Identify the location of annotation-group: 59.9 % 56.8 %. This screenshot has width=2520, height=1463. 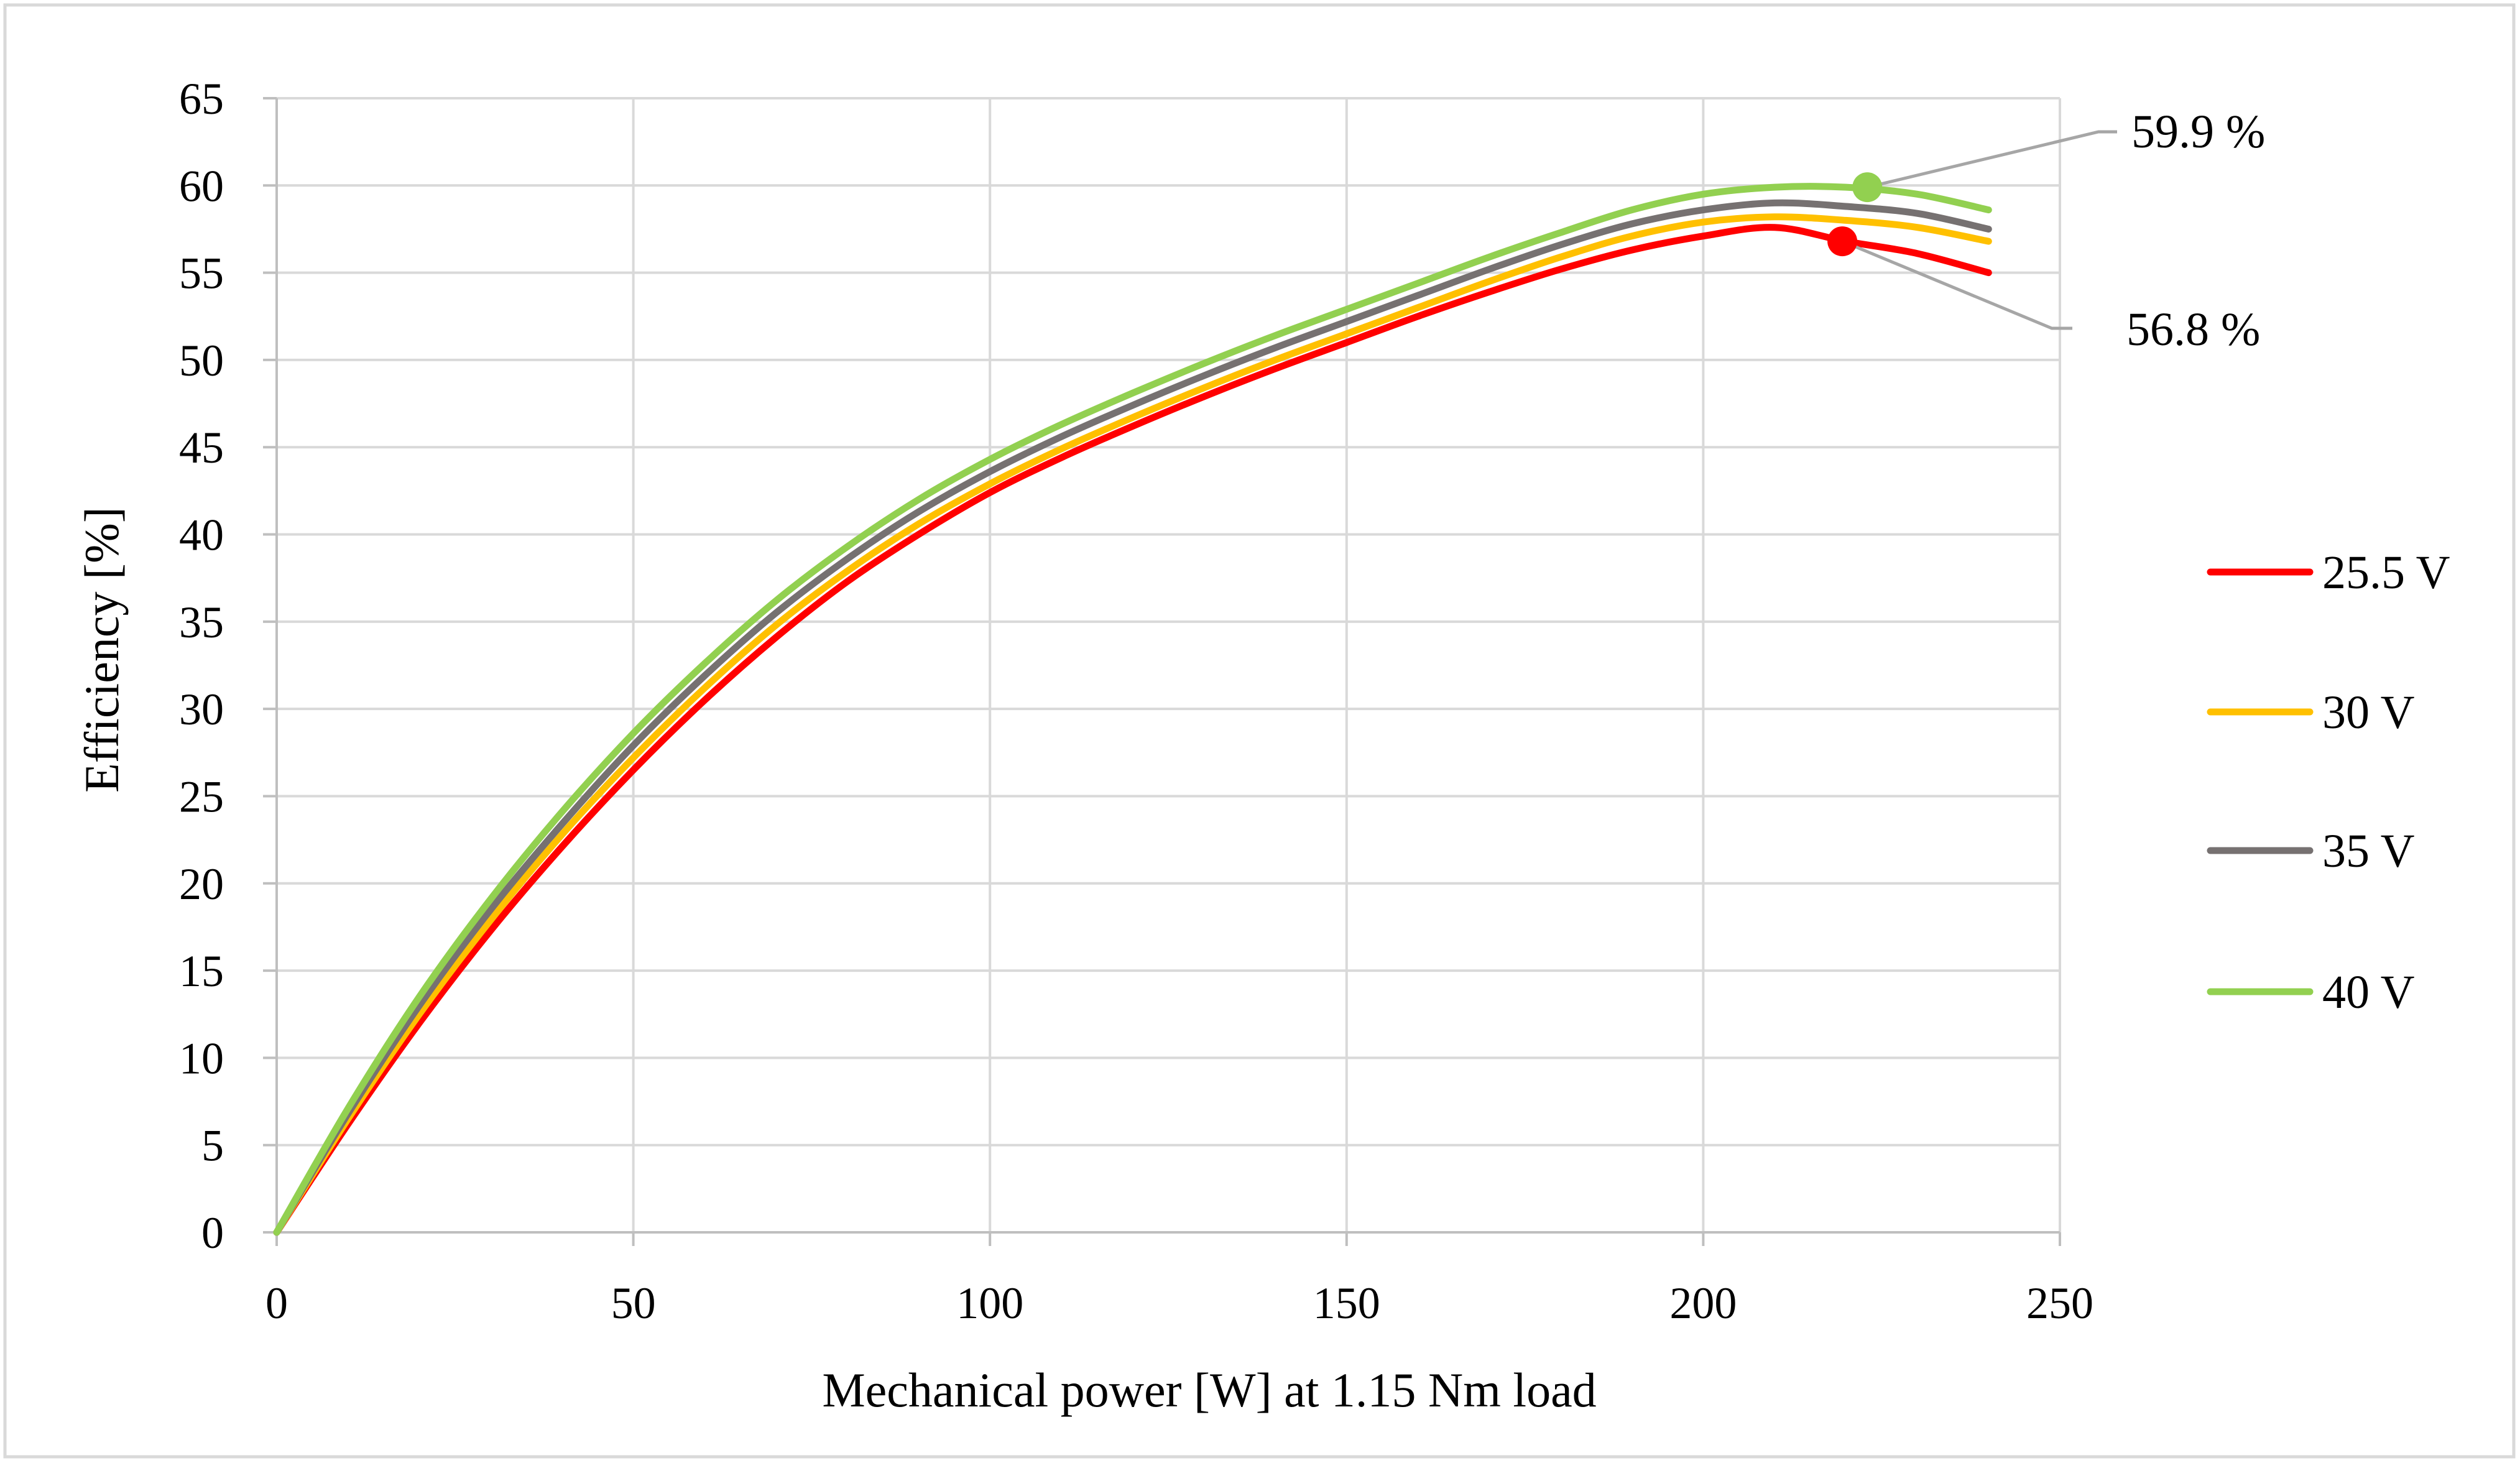
(2046, 231).